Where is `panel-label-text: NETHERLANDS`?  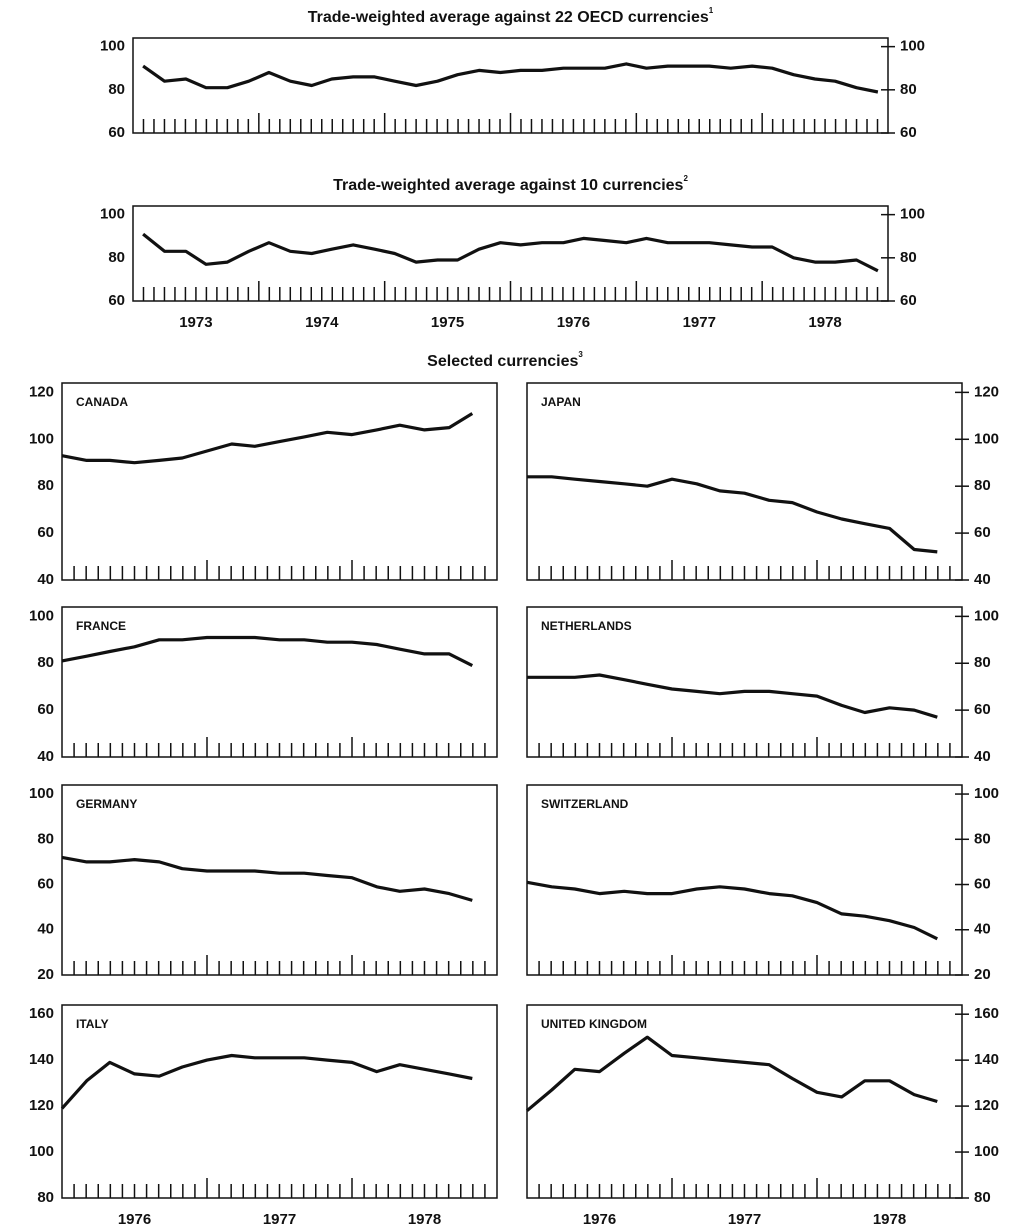
panel-label-text: NETHERLANDS is located at coordinates (586, 626).